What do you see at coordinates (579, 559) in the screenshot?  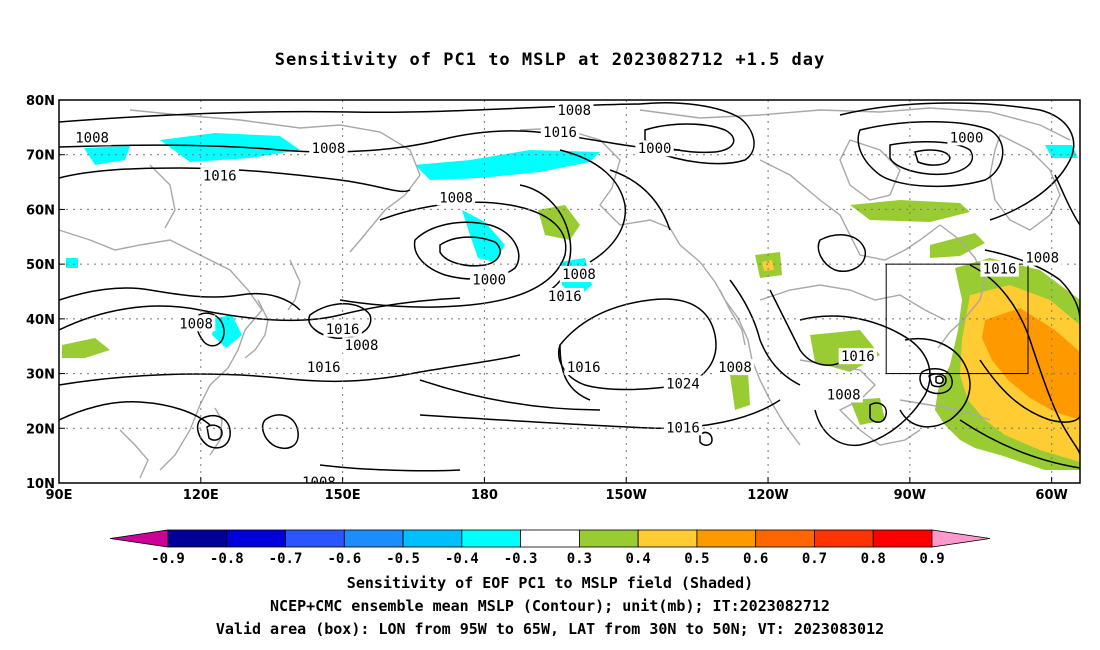 I see `colorbar-label: 0.3` at bounding box center [579, 559].